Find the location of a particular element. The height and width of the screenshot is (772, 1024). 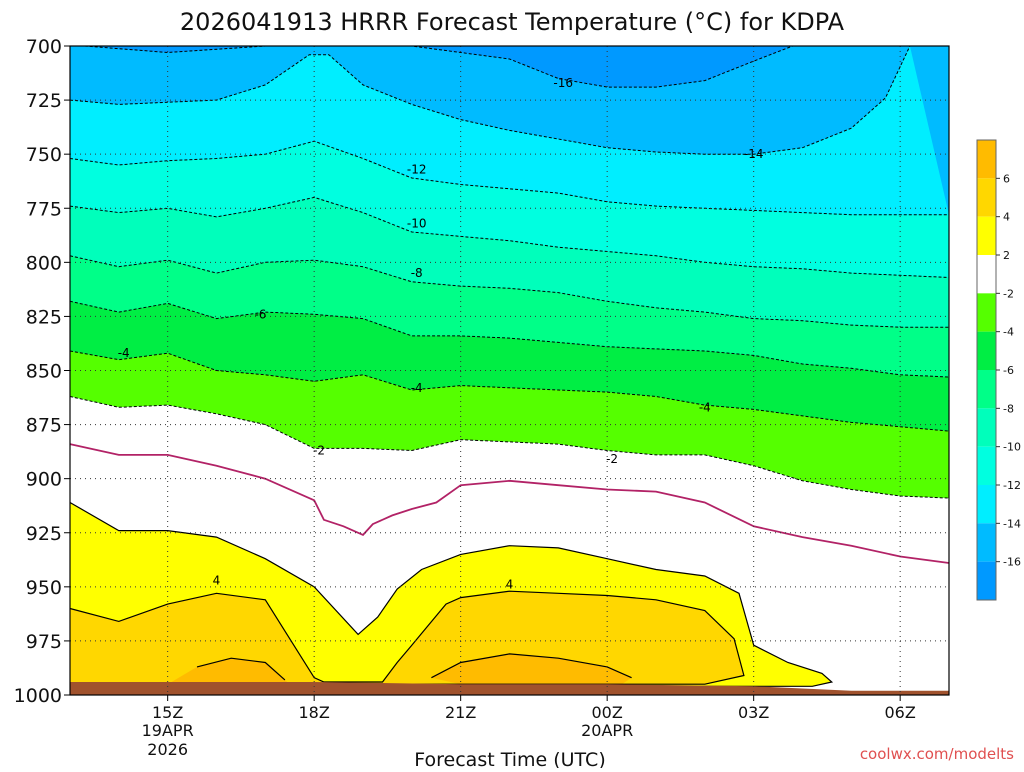

y-tick-label: 775 is located at coordinates (44, 209).